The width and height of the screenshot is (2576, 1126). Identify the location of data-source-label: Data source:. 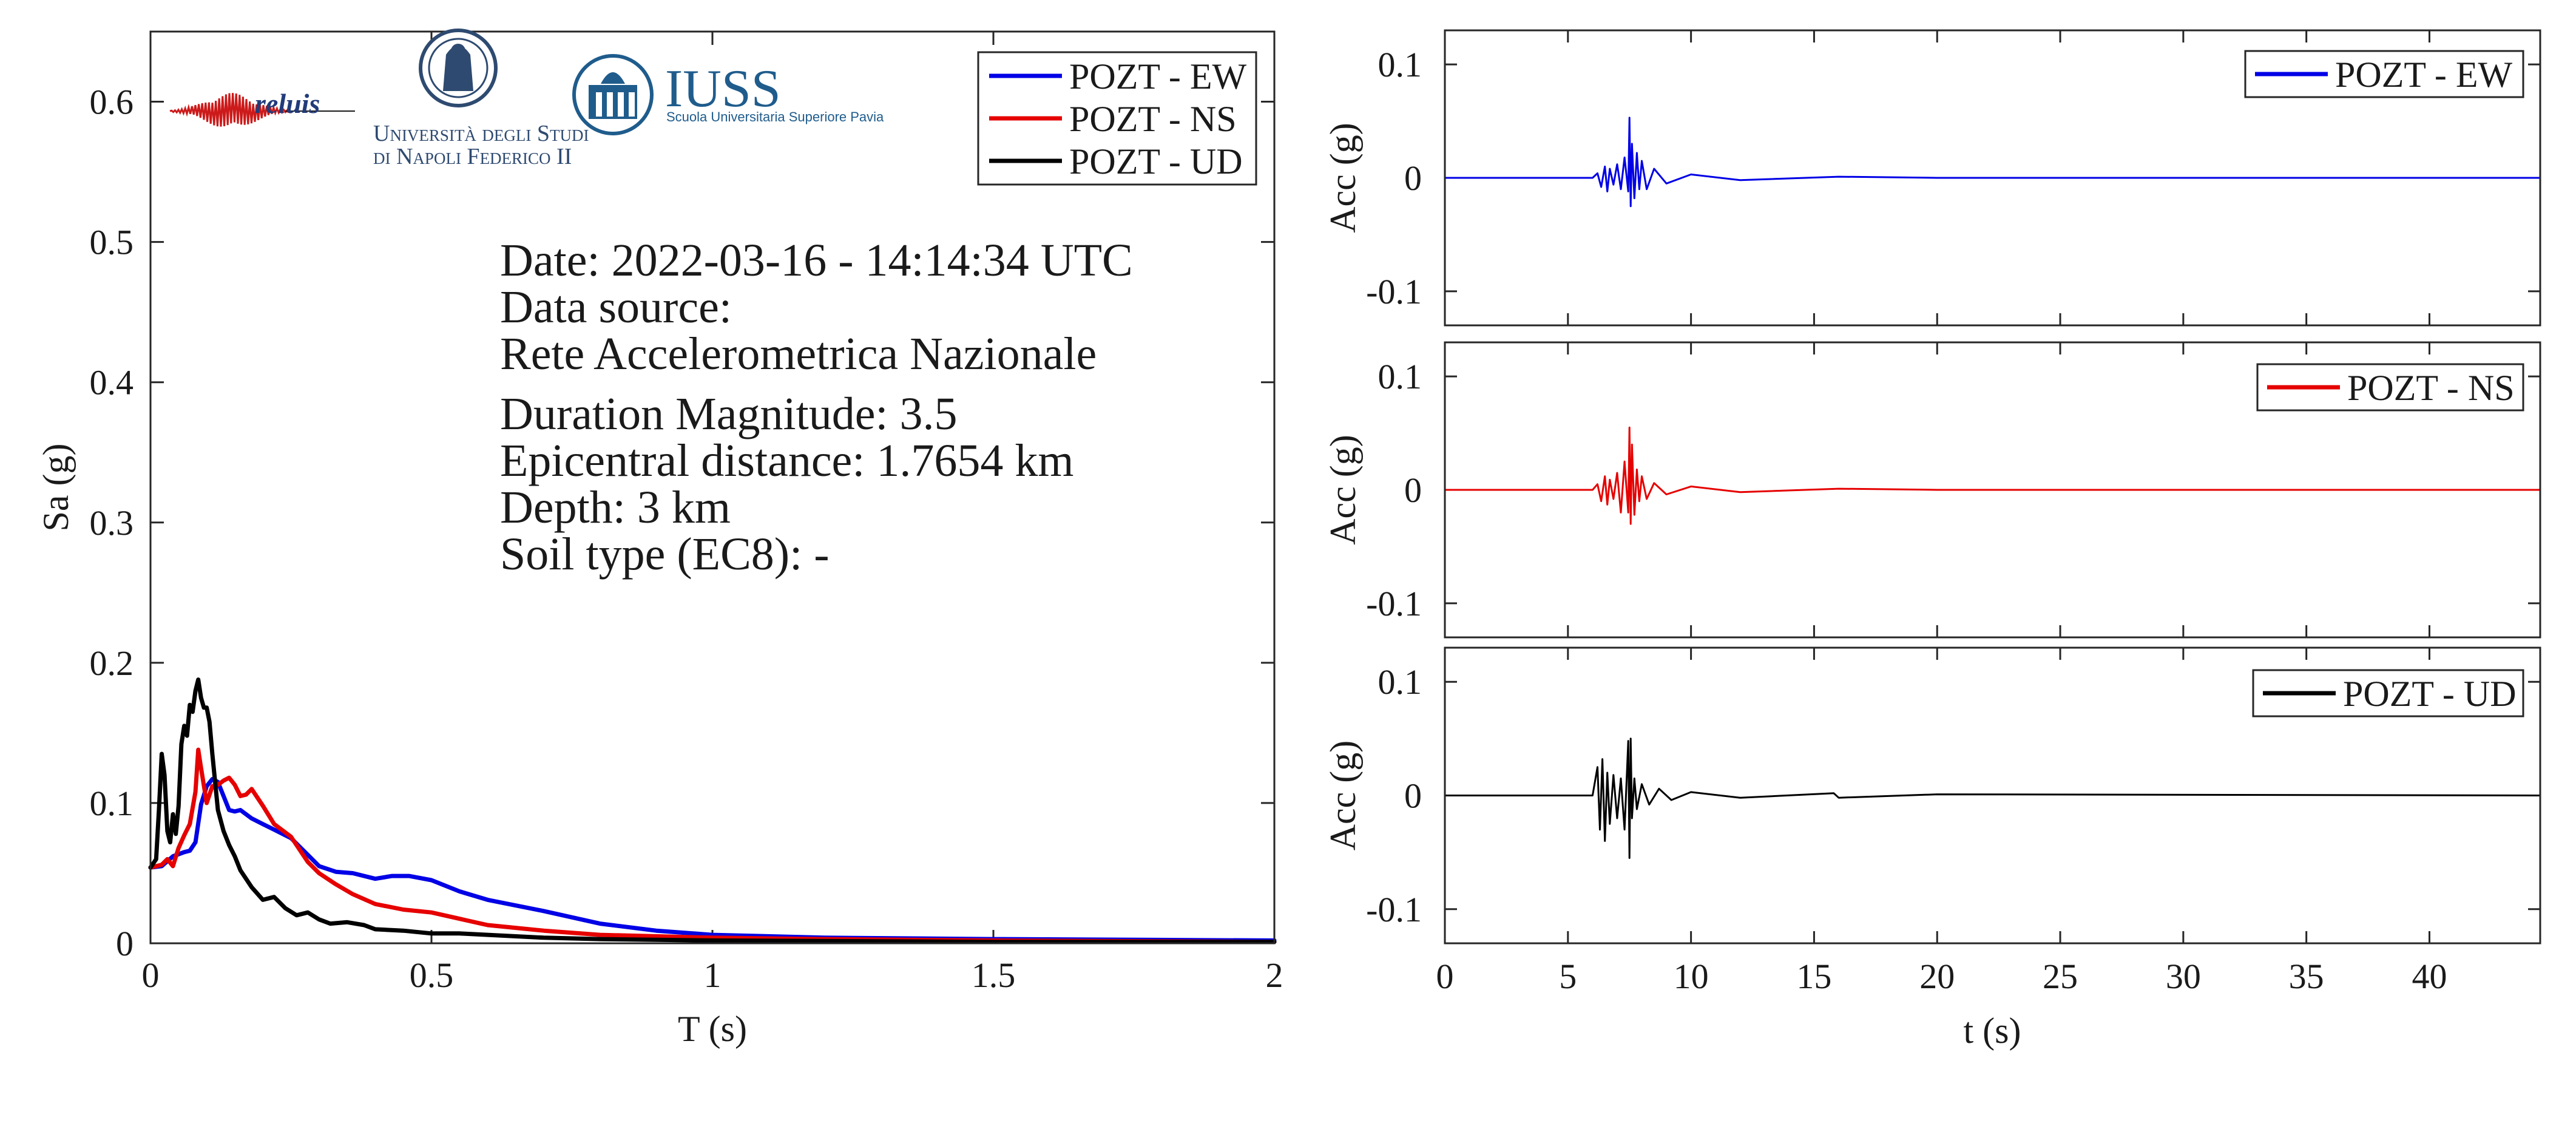
(616, 307).